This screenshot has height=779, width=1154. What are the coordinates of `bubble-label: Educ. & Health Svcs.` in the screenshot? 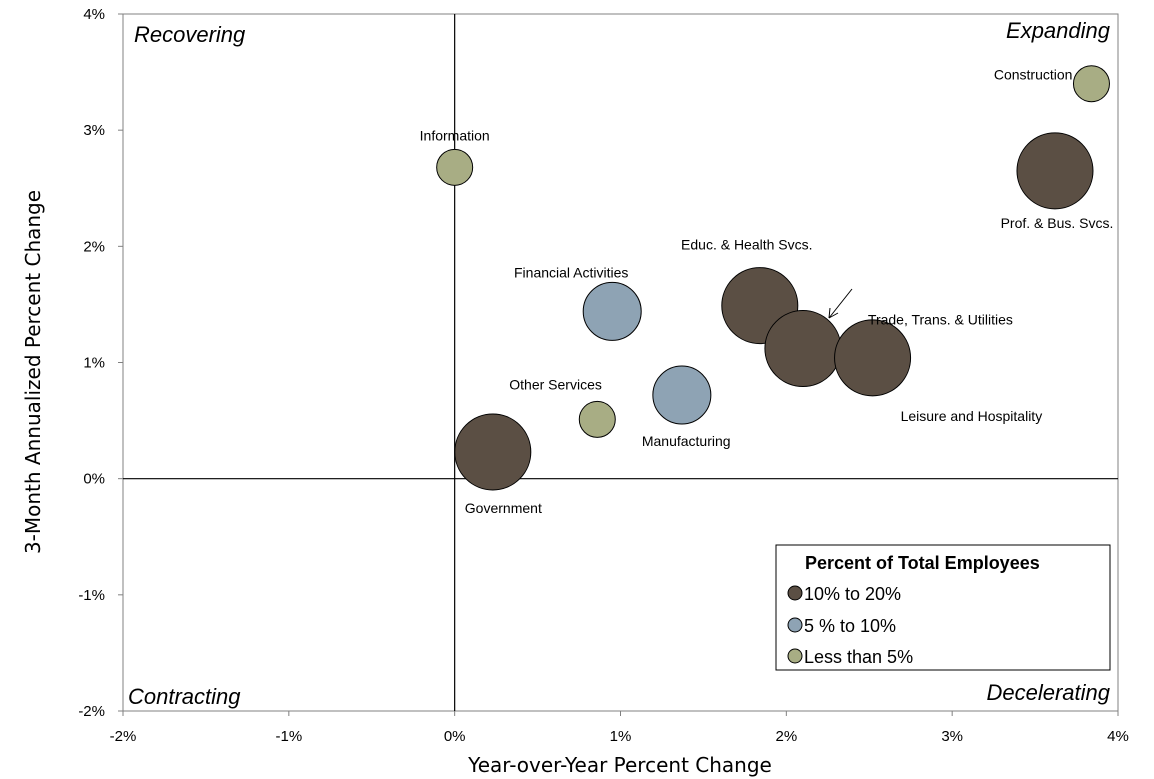 It's located at (747, 245).